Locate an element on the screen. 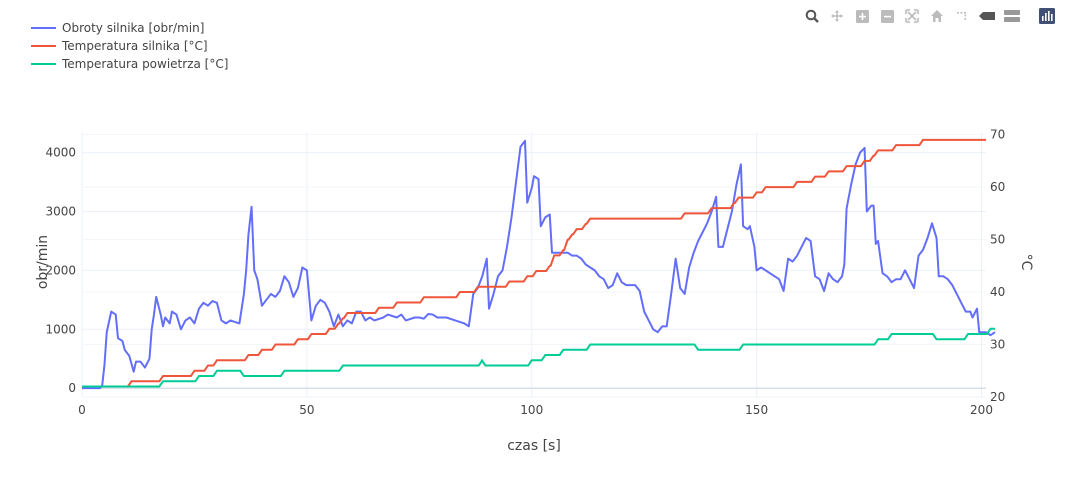 The image size is (1074, 479). y-tick-label: 3000 is located at coordinates (60, 212).